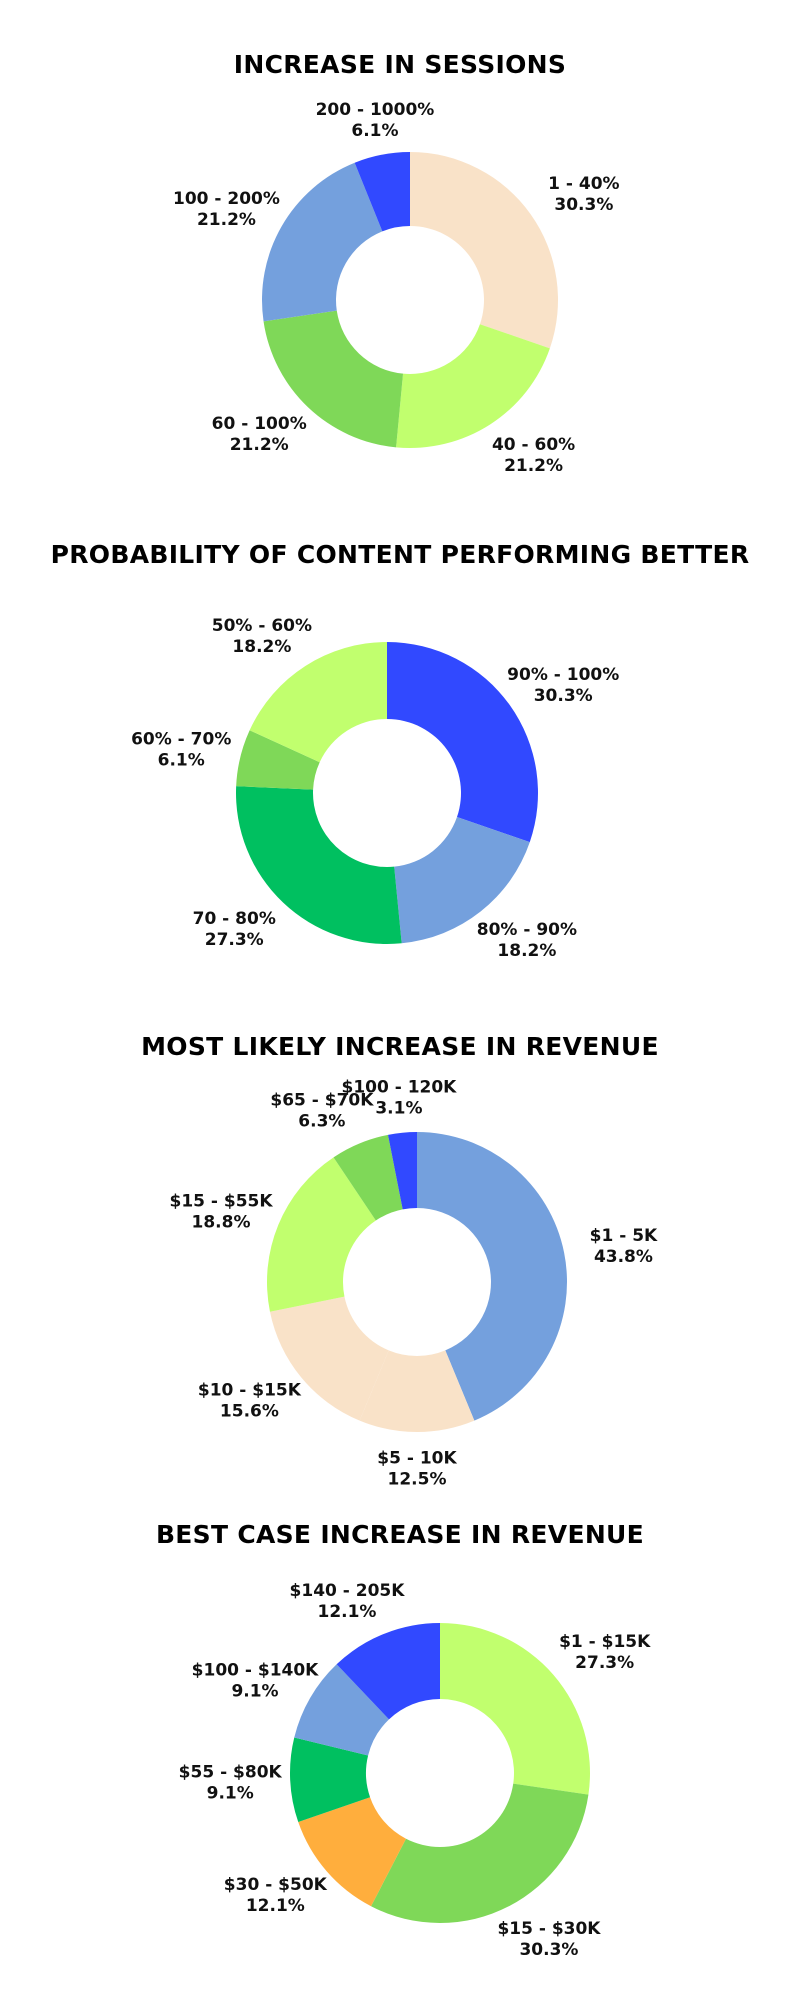 This screenshot has height=2000, width=800. I want to click on slice-label-1-15k: $1 - $15K 27.3%, so click(605, 1652).